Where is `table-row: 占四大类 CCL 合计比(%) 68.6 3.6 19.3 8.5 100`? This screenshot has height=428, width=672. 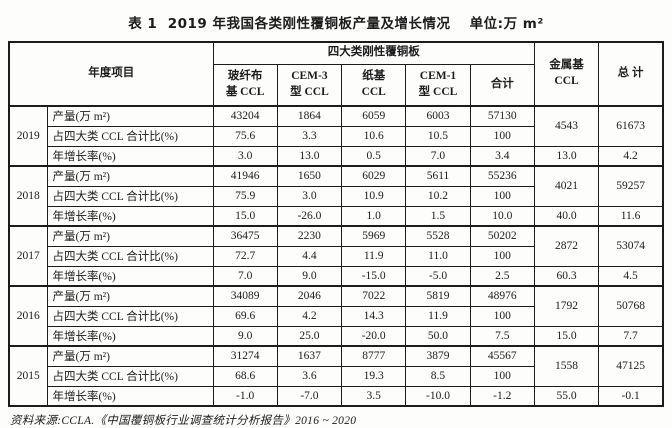 table-row: 占四大类 CCL 合计比(%) 68.6 3.6 19.3 8.5 100 is located at coordinates (336, 376).